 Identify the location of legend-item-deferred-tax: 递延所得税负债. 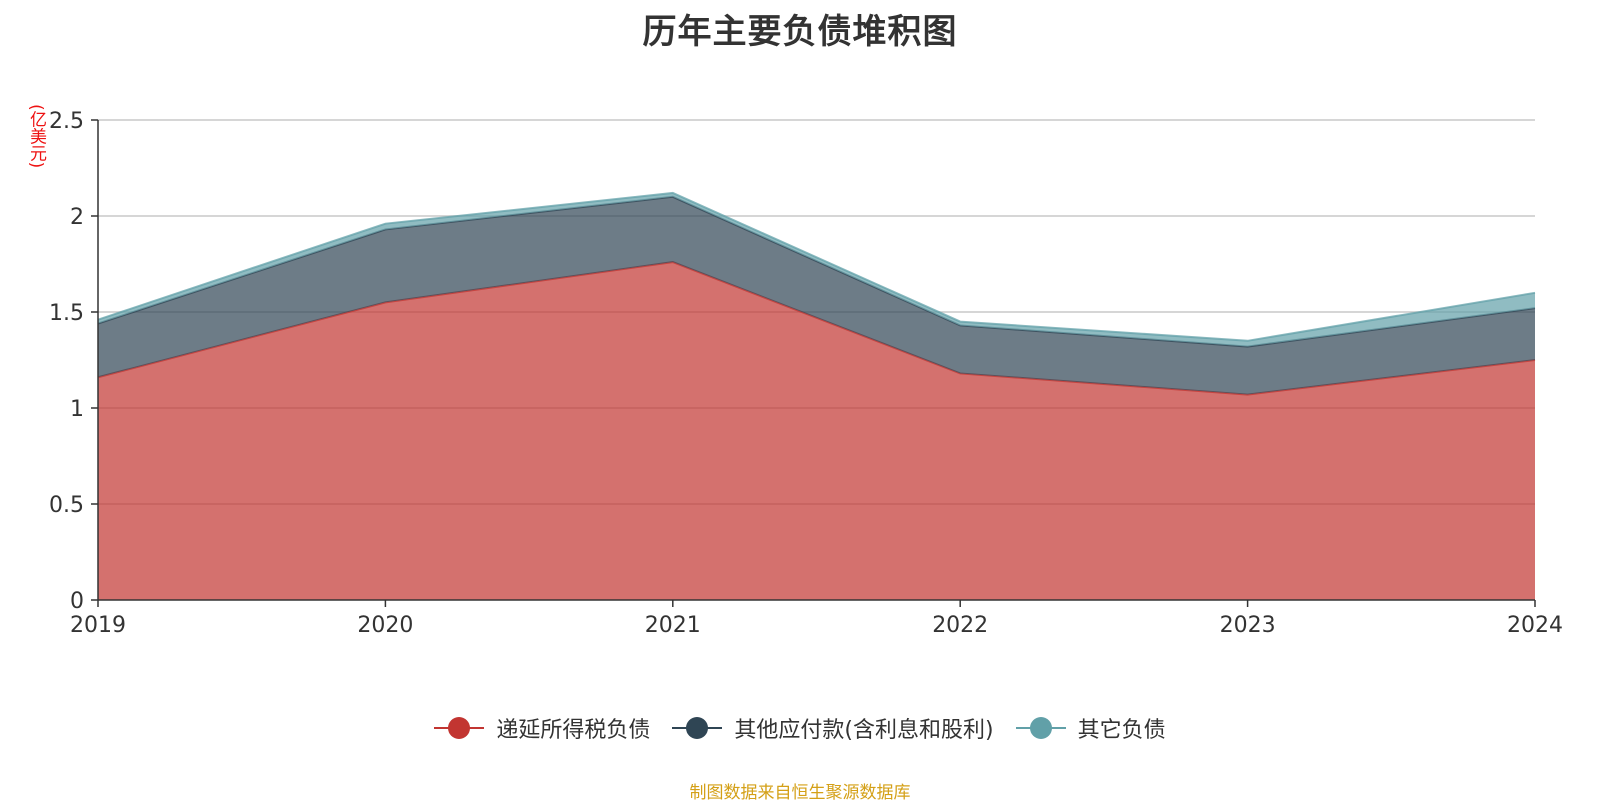
(542, 728).